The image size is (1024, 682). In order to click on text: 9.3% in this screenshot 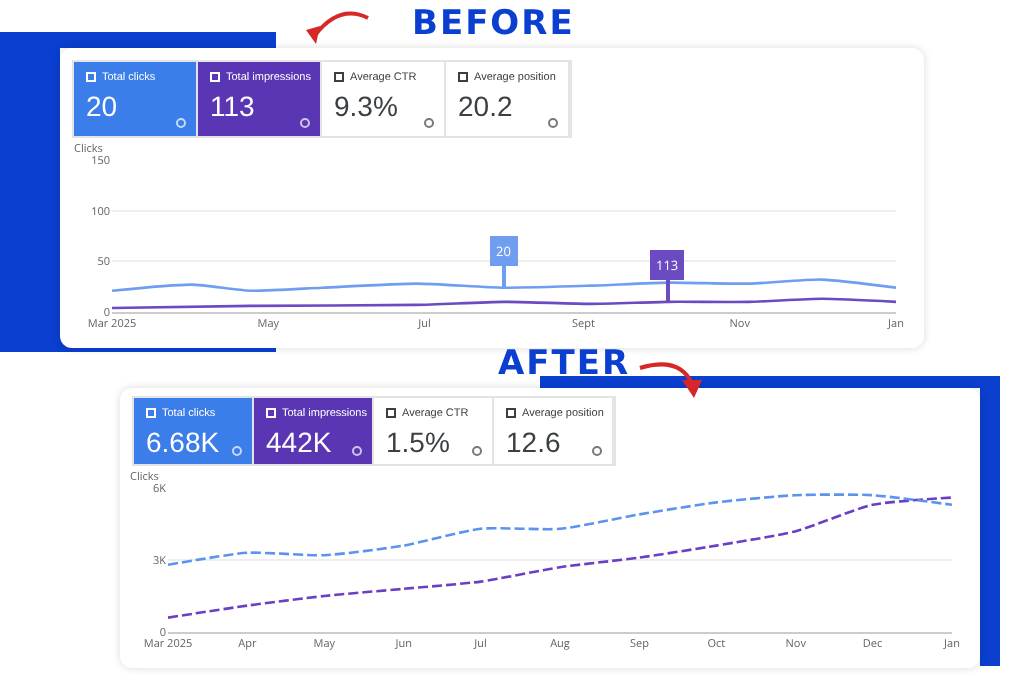, I will do `click(366, 106)`.